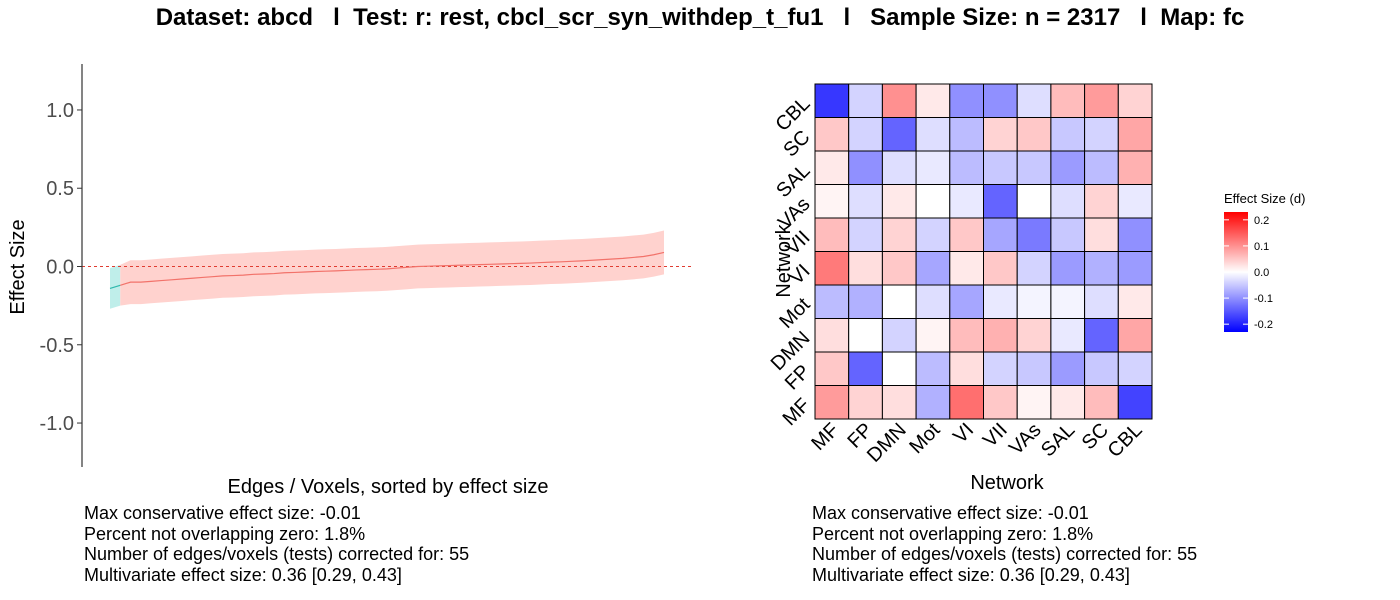 The height and width of the screenshot is (600, 1400). I want to click on estimate-line-group, so click(387, 270).